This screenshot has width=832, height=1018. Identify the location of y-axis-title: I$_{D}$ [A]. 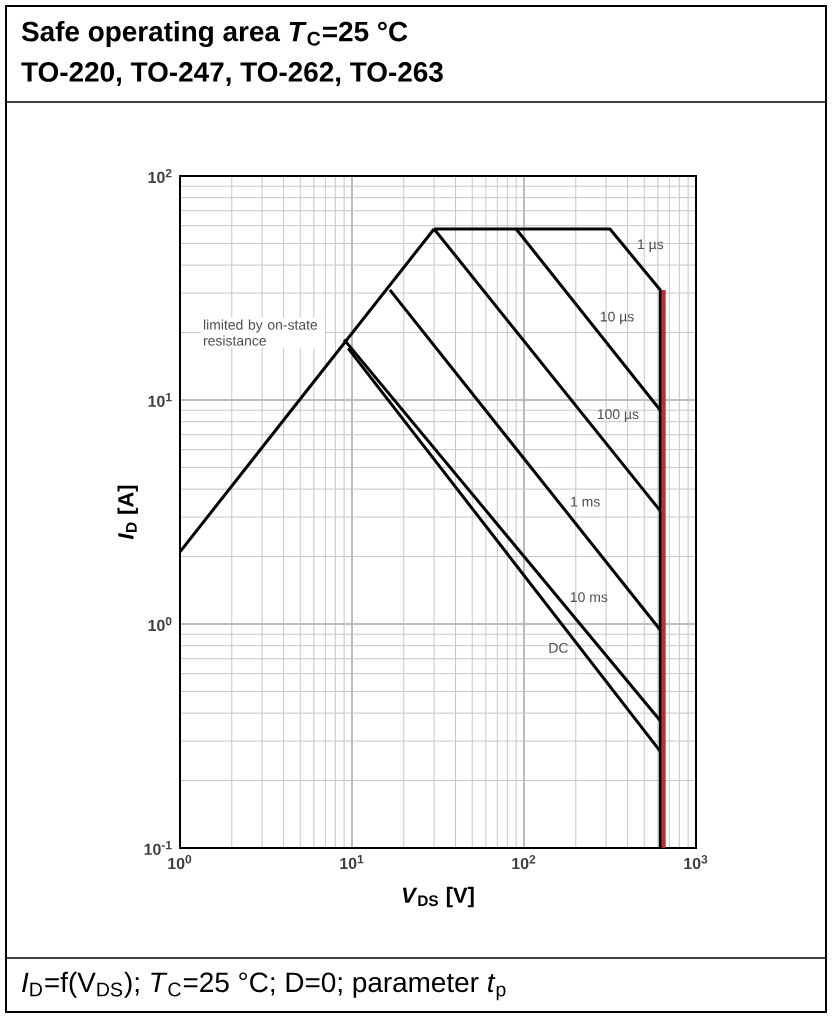
(127, 512).